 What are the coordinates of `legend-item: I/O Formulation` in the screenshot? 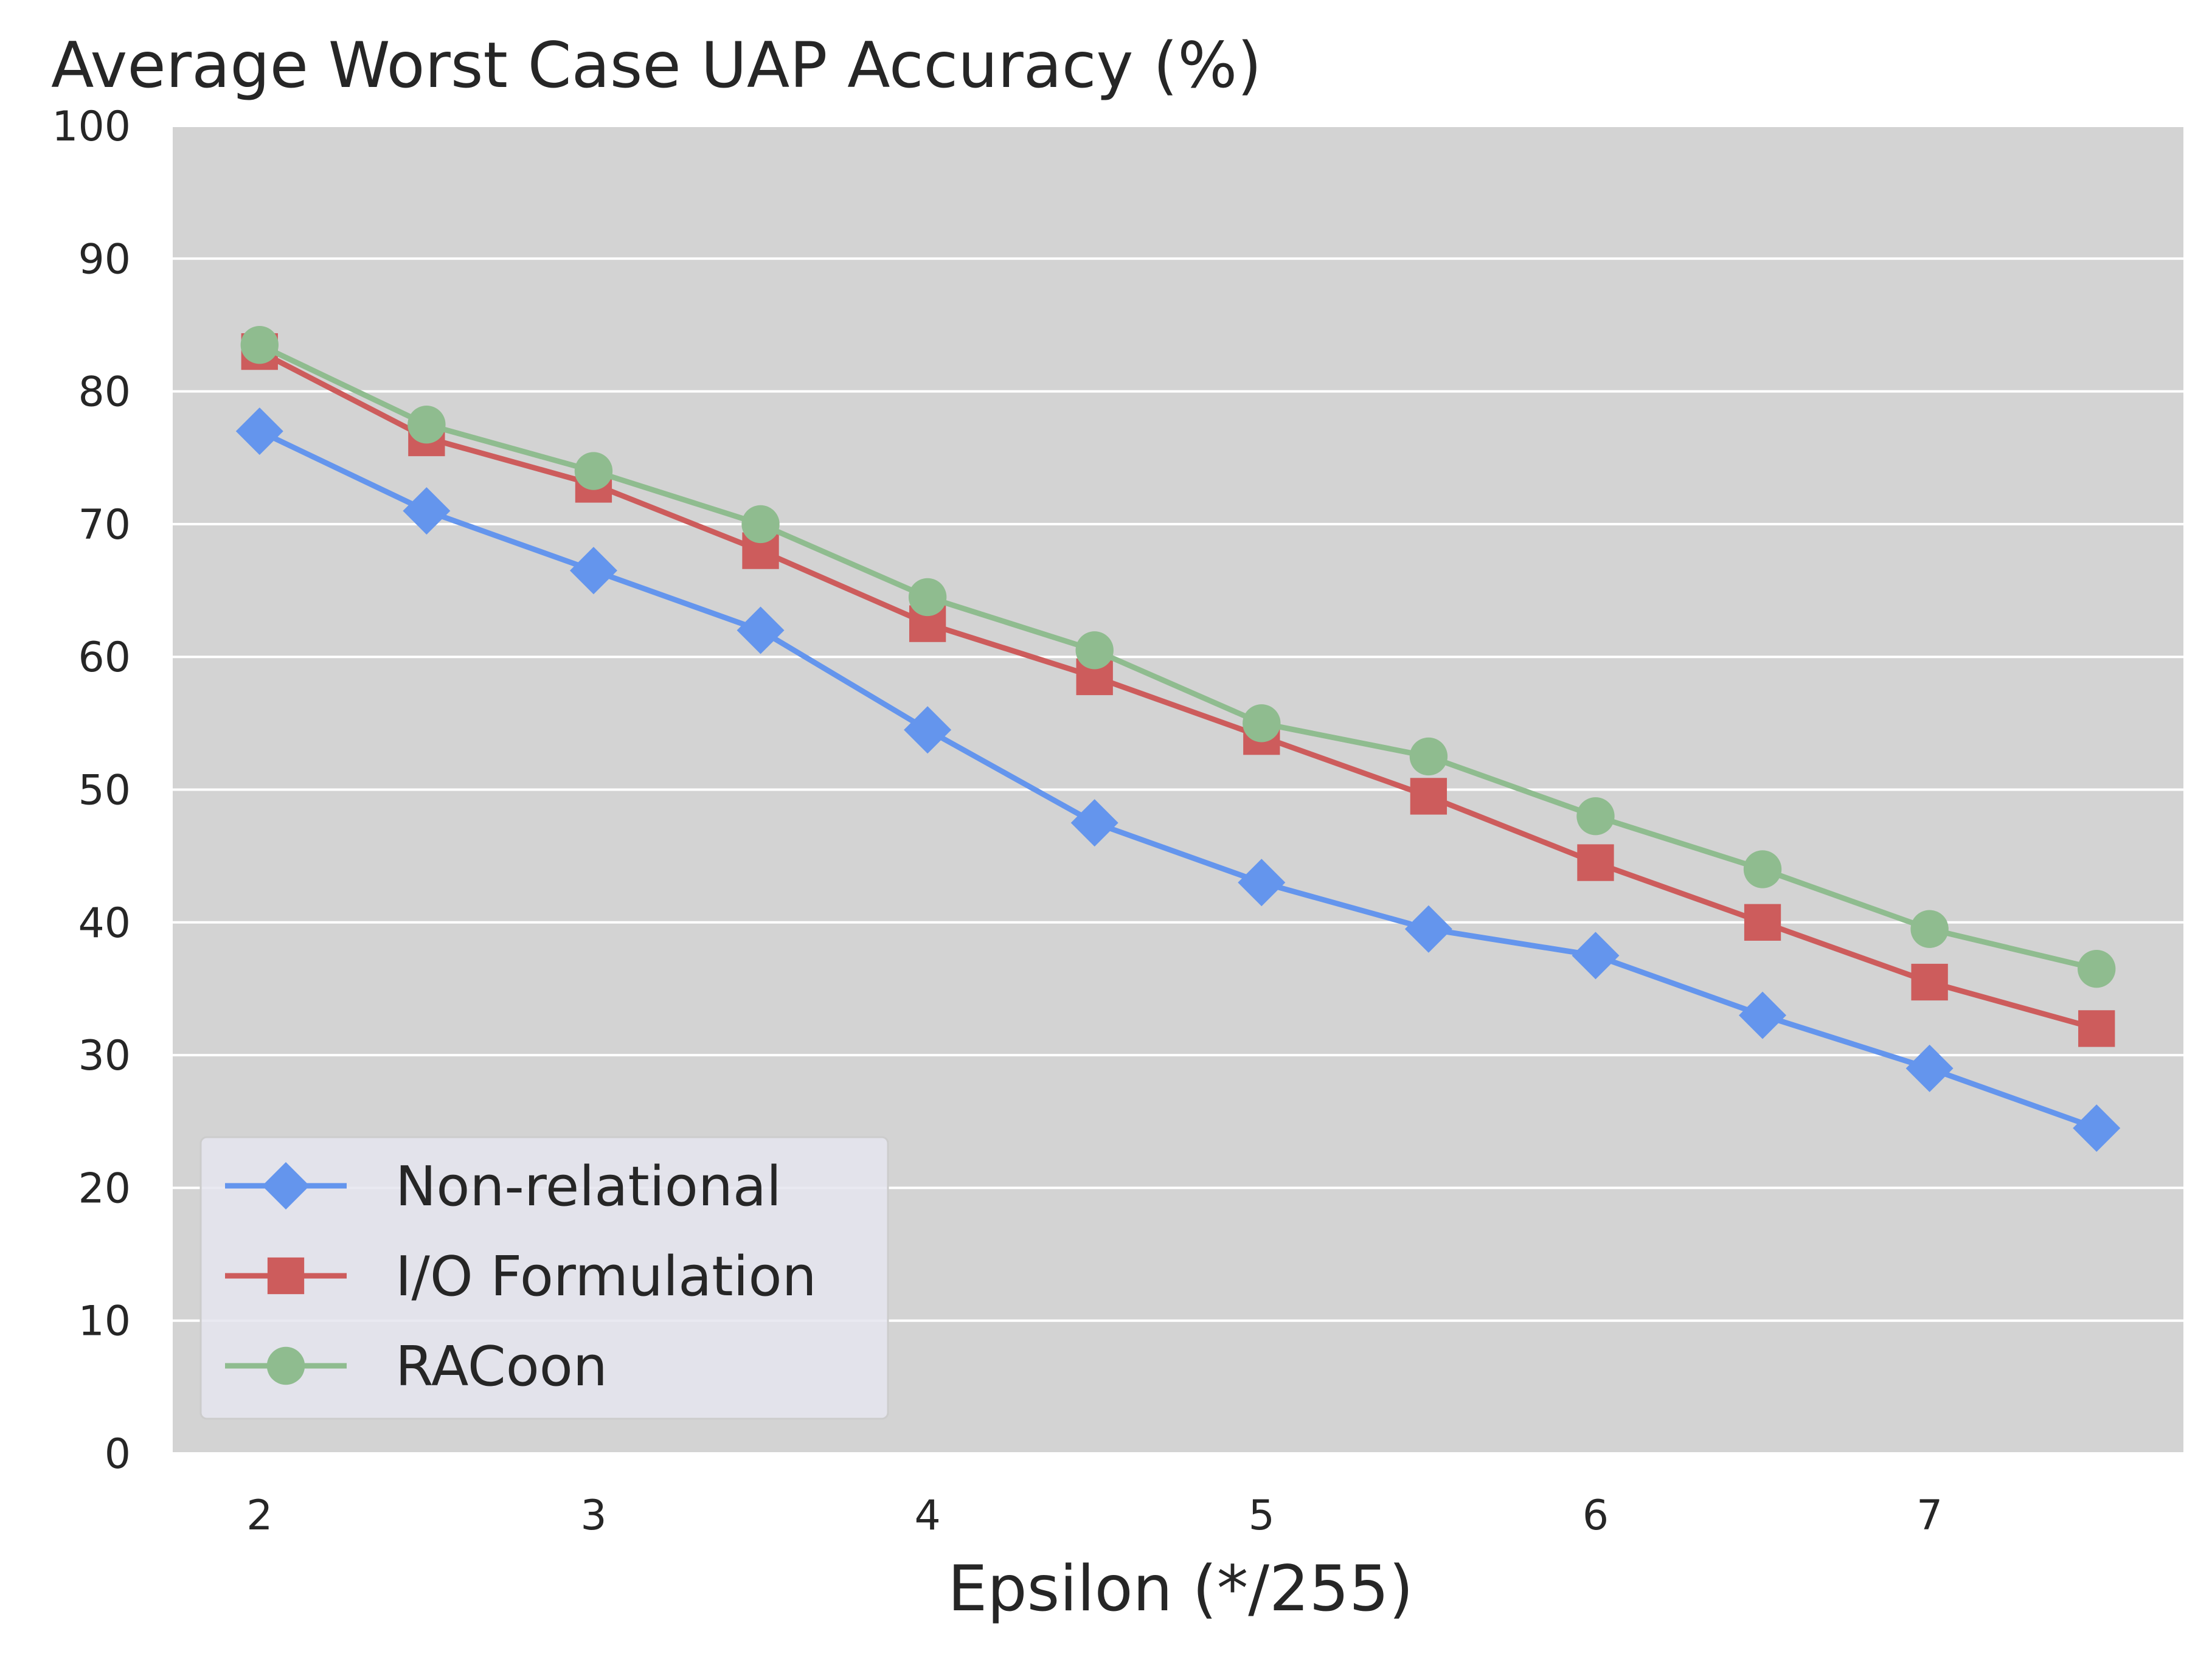 It's located at (521, 1277).